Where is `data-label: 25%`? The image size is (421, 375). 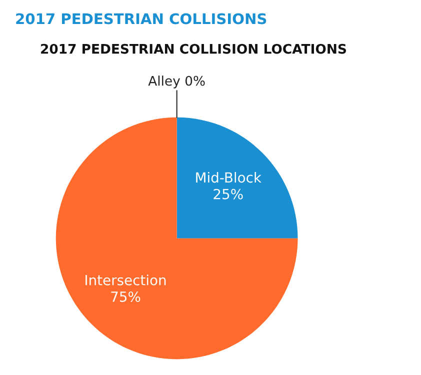 data-label: 25% is located at coordinates (228, 194).